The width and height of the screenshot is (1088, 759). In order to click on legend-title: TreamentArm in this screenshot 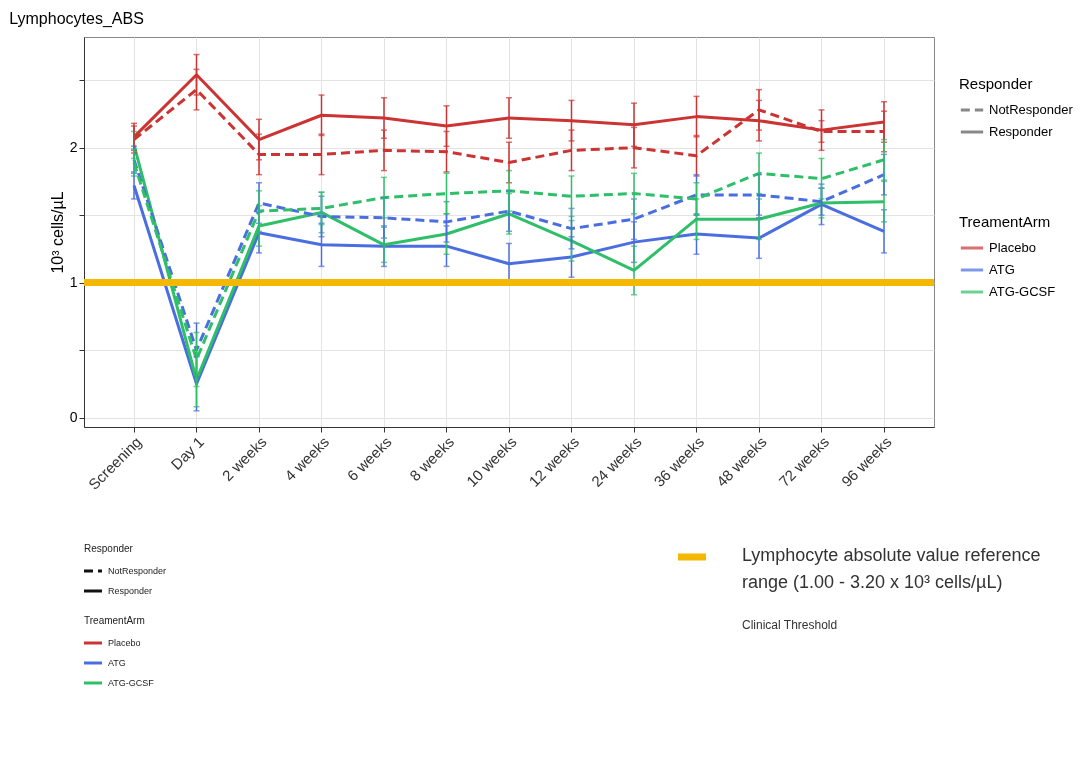, I will do `click(1005, 221)`.